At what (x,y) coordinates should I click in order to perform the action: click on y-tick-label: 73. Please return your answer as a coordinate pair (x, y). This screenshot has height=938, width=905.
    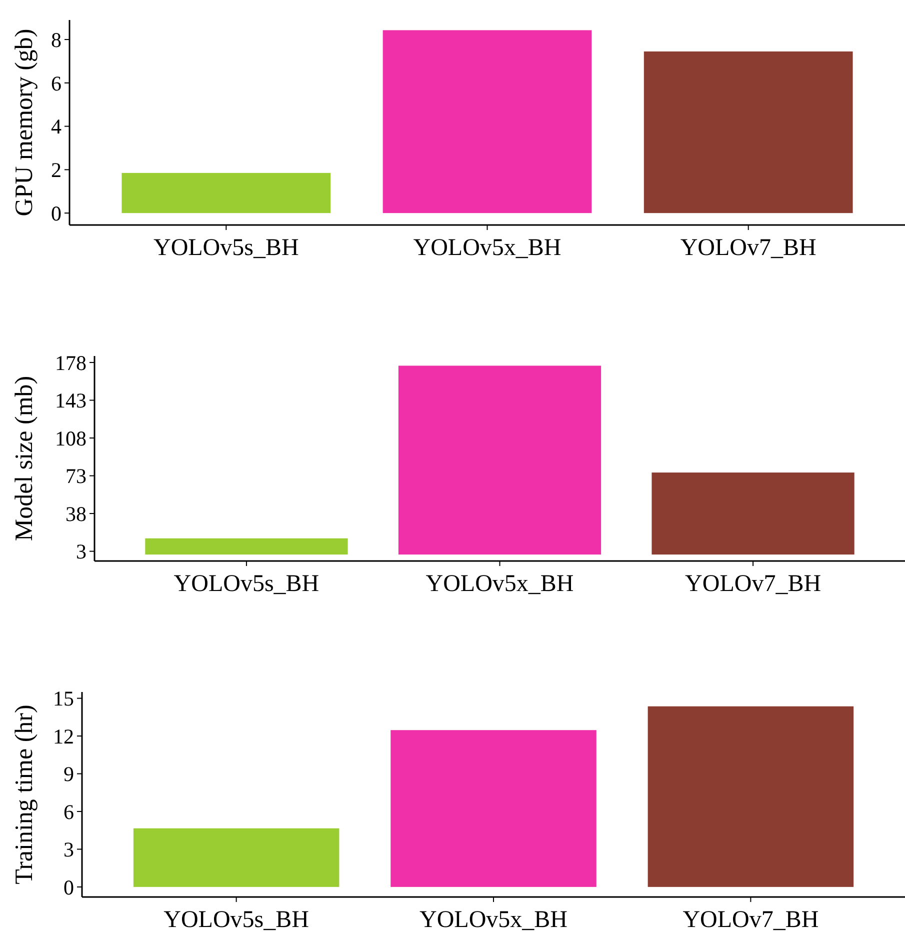
    Looking at the image, I should click on (76, 476).